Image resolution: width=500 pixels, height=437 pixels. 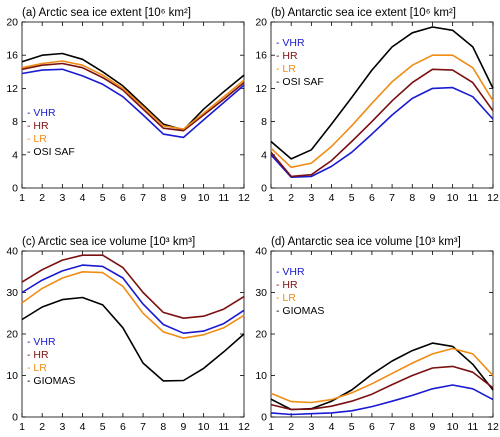 I want to click on series-line-giomas, so click(x=133, y=339).